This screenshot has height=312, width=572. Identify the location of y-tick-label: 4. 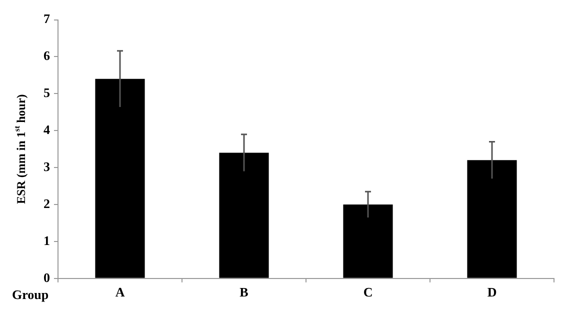
(47, 129).